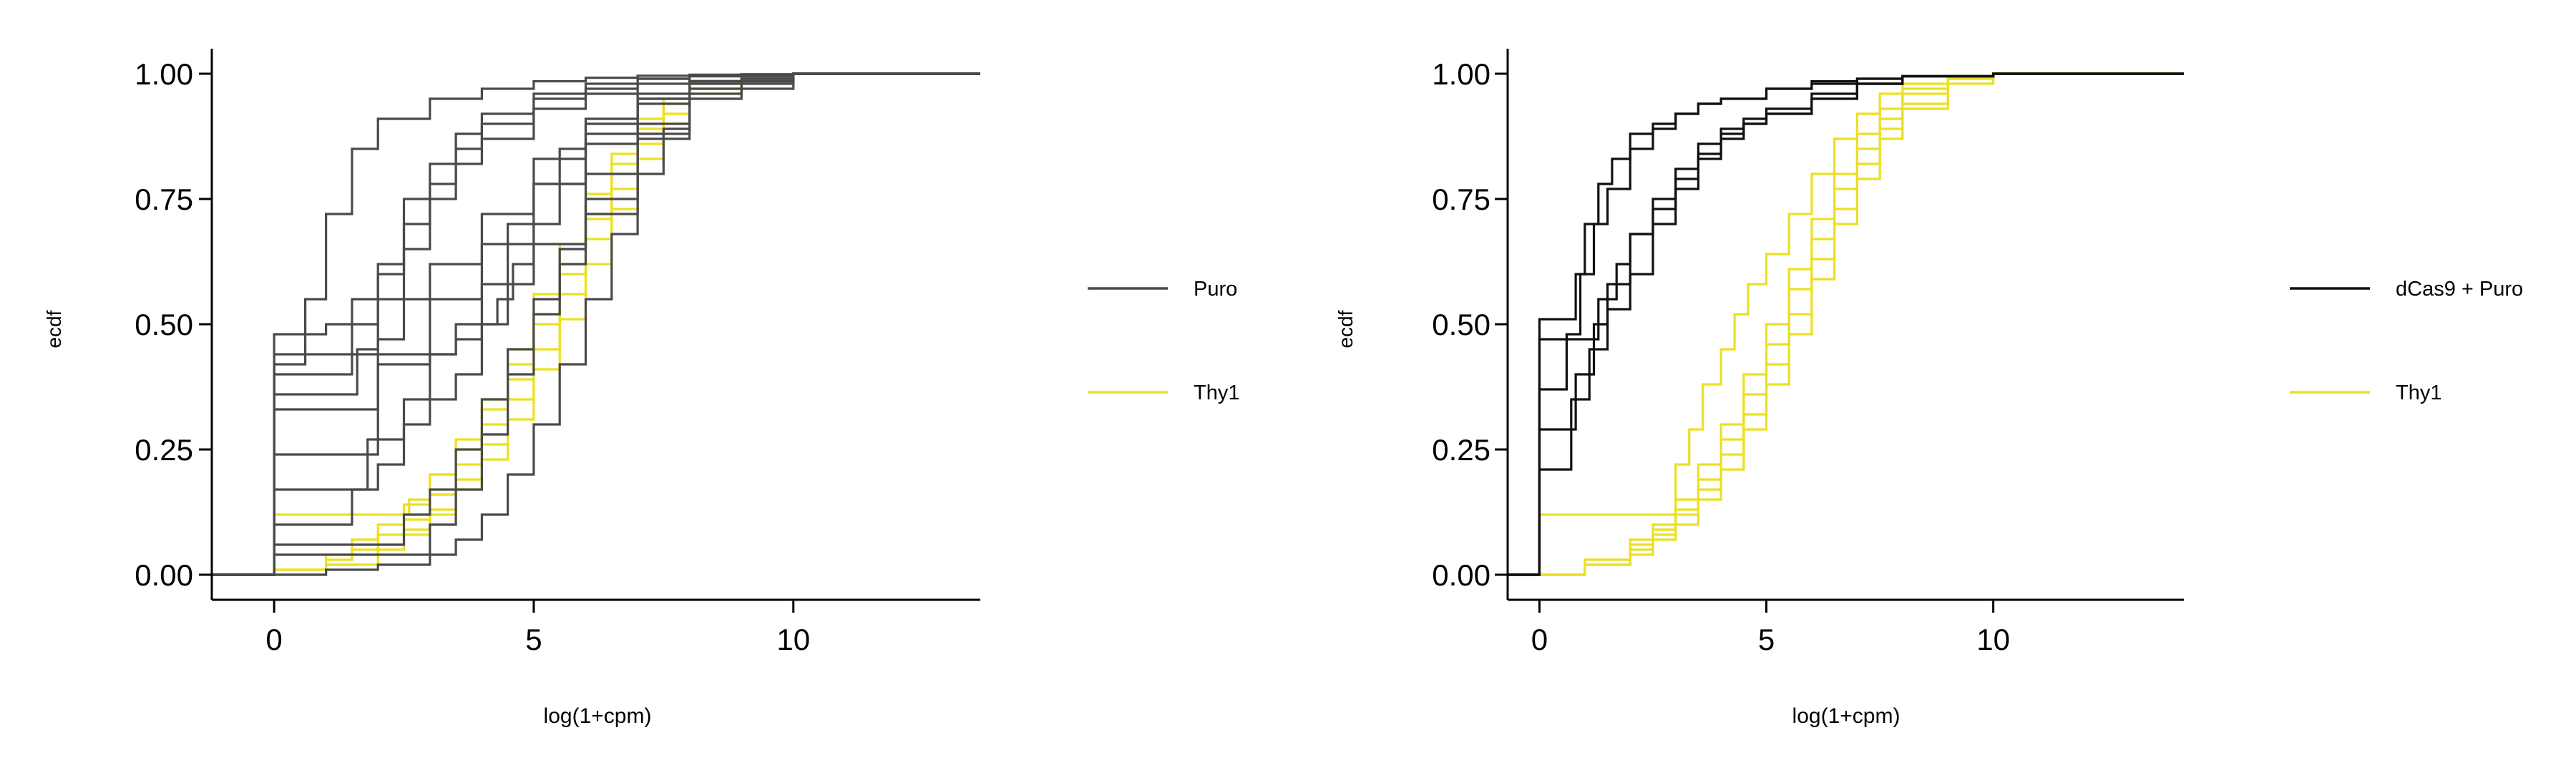 Image resolution: width=2576 pixels, height=773 pixels. I want to click on left-x-axis-label: log(1+cpm), so click(598, 716).